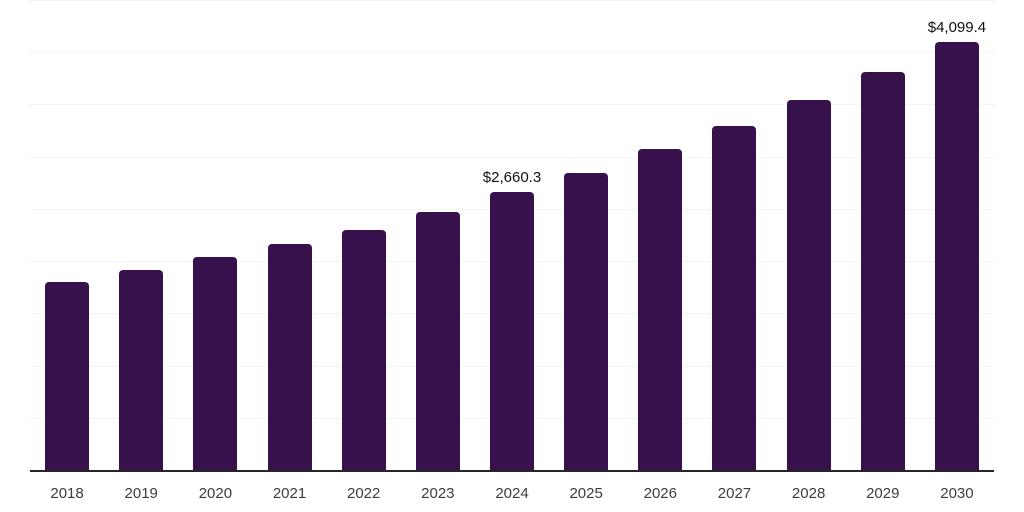 This screenshot has width=1024, height=512. What do you see at coordinates (883, 493) in the screenshot?
I see `x-tick-label-2029: 2029` at bounding box center [883, 493].